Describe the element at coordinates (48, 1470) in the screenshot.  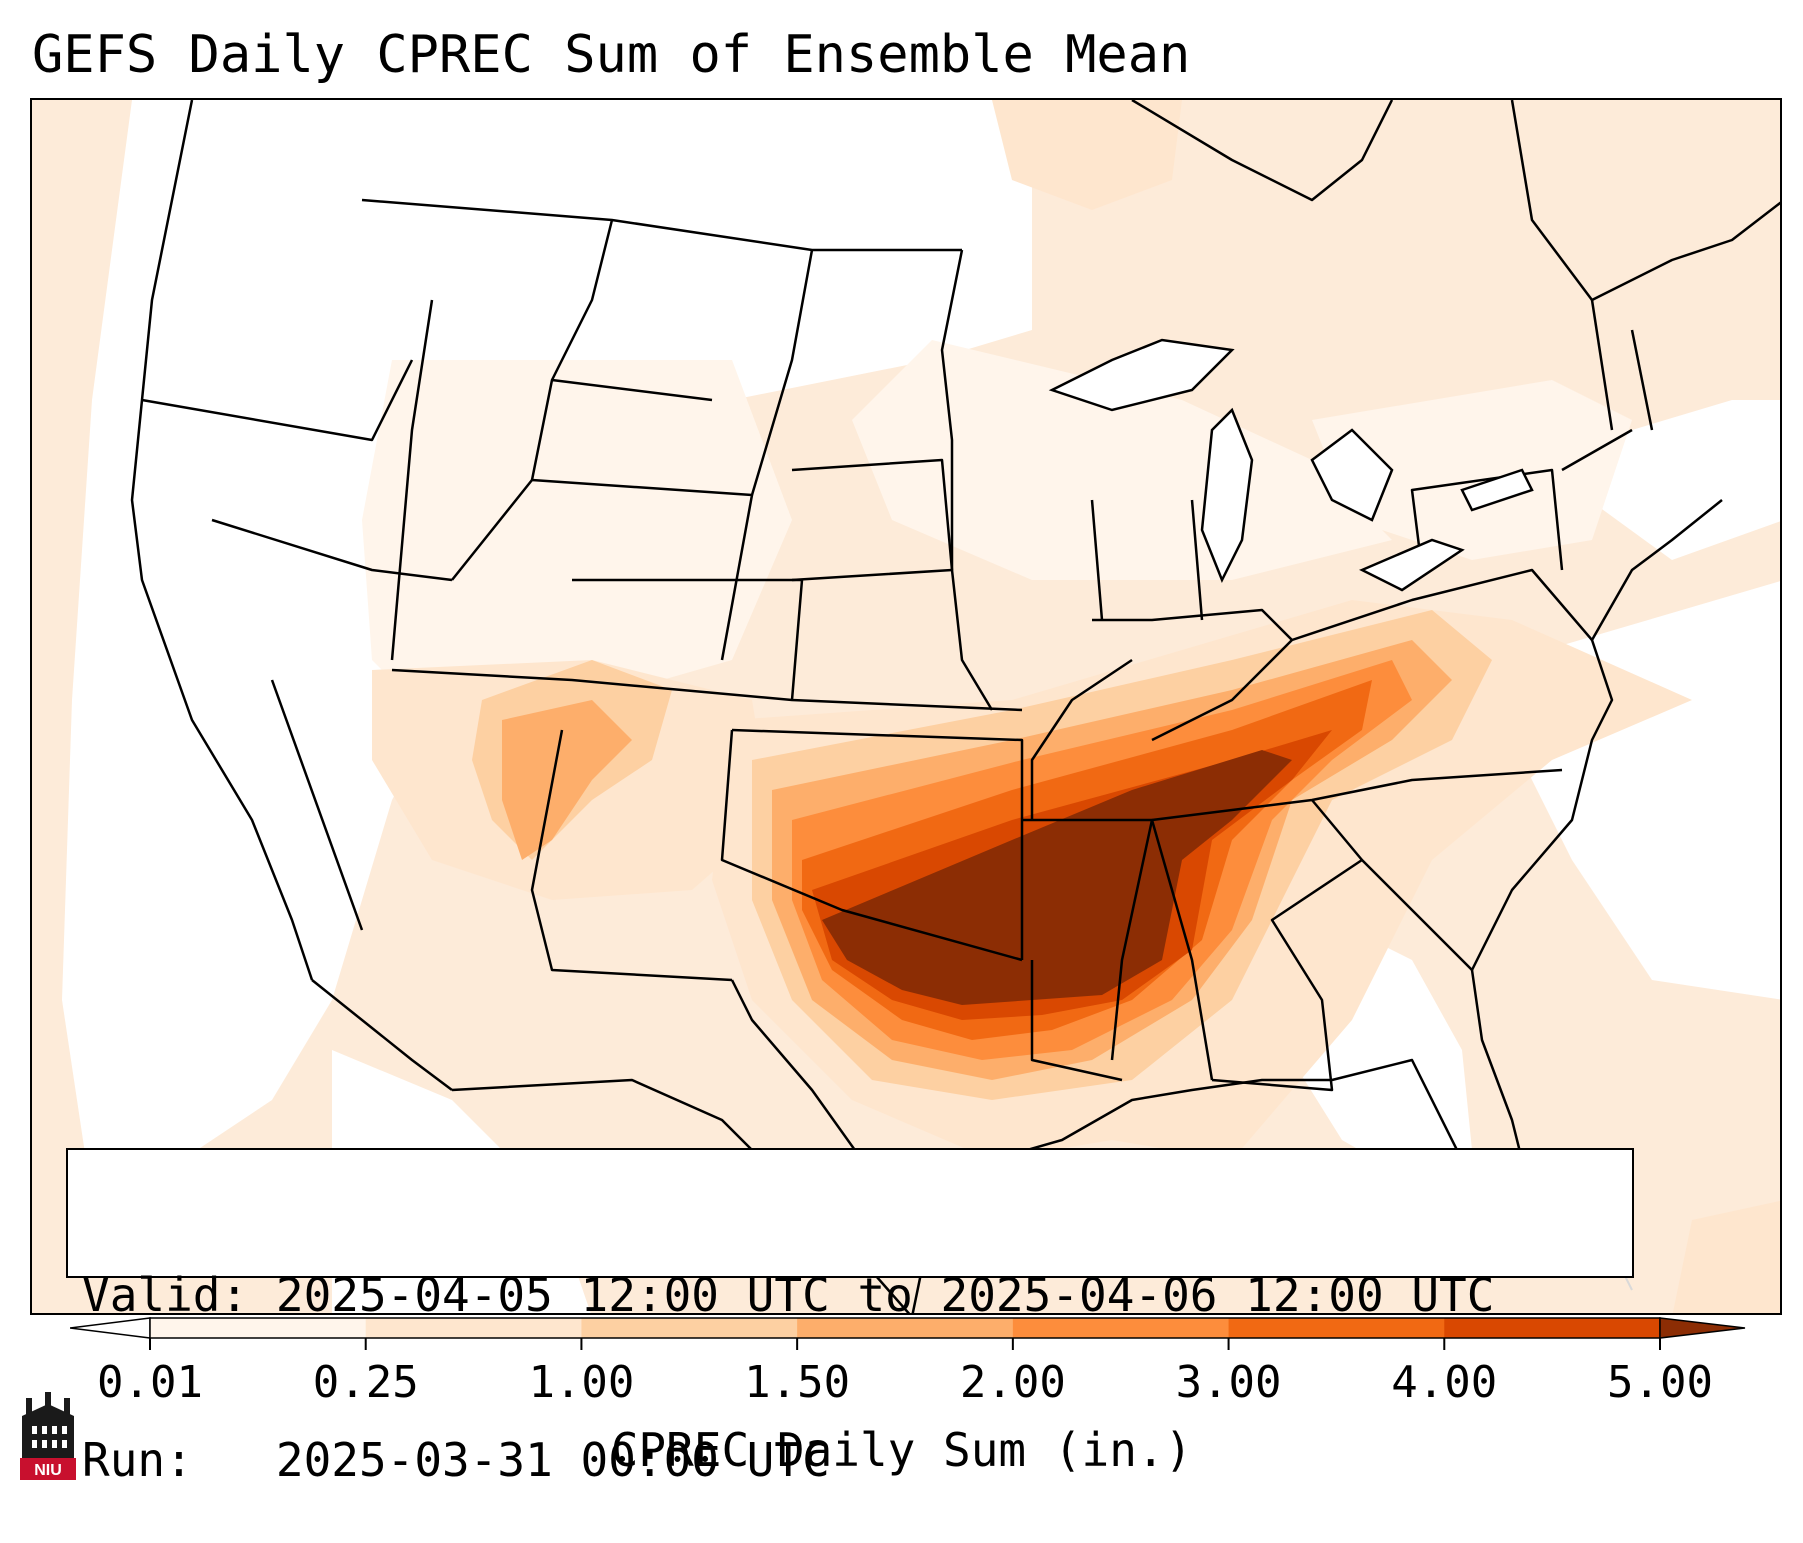
I see `niu-logo-text: NIU` at that location.